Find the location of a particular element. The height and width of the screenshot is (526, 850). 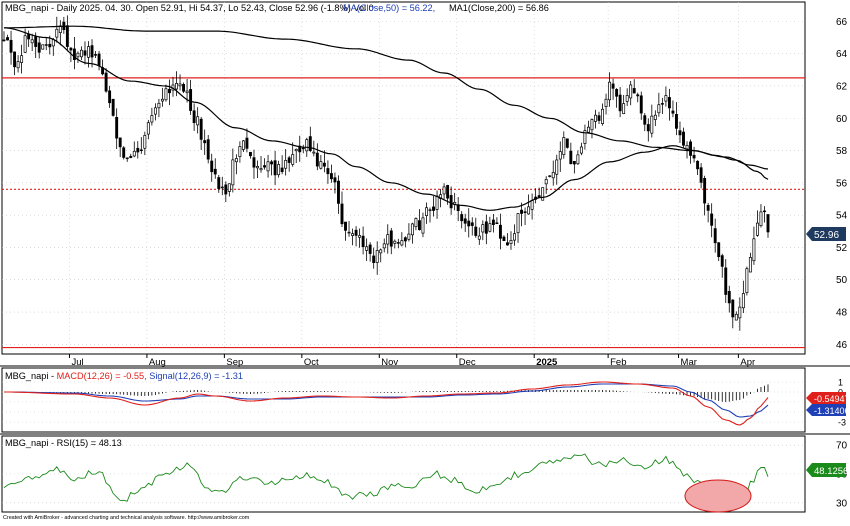

x-tick-label: Aug is located at coordinates (157, 362).